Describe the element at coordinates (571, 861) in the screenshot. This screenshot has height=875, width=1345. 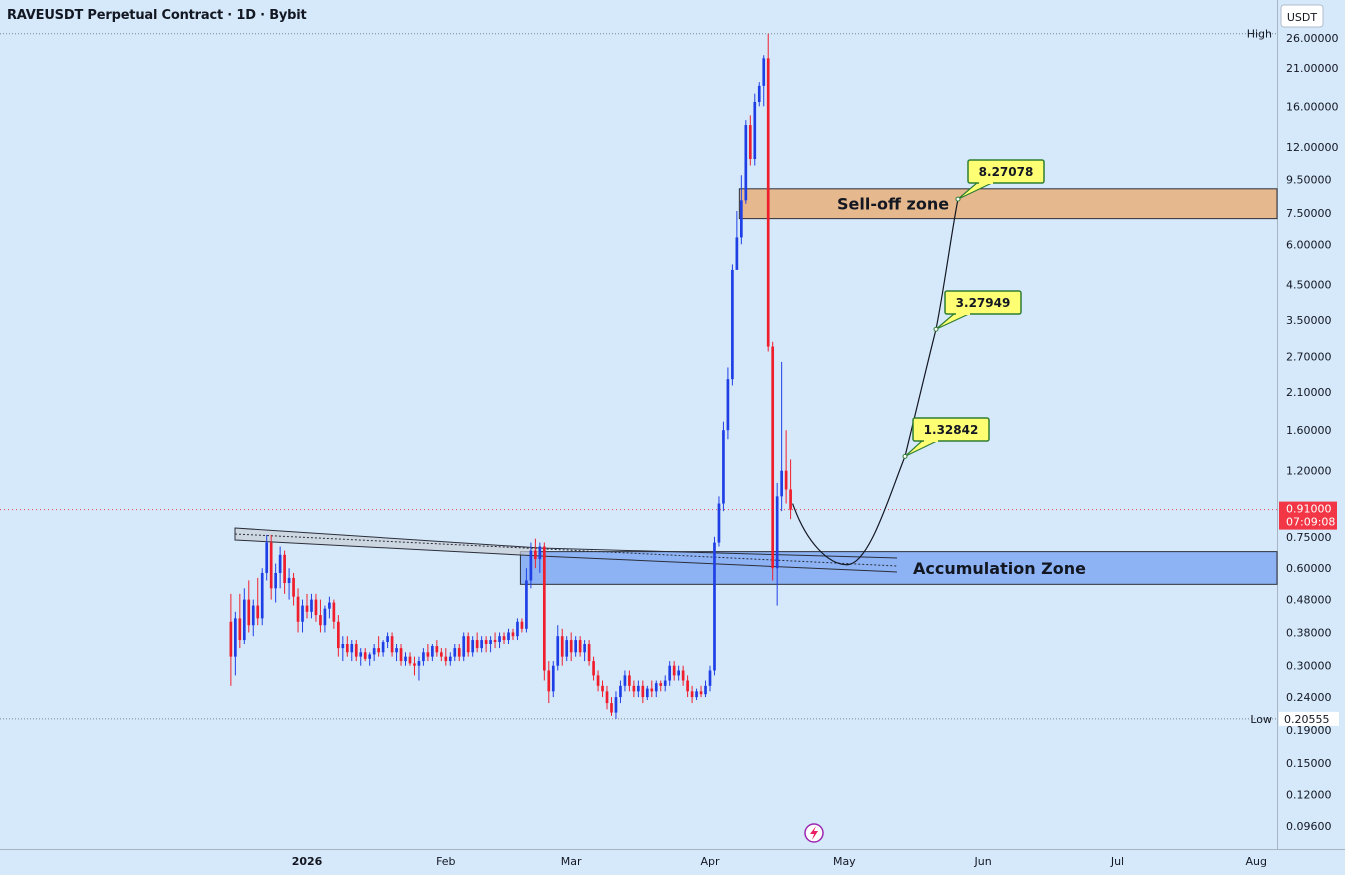
I see `time-tick-label: Mar` at that location.